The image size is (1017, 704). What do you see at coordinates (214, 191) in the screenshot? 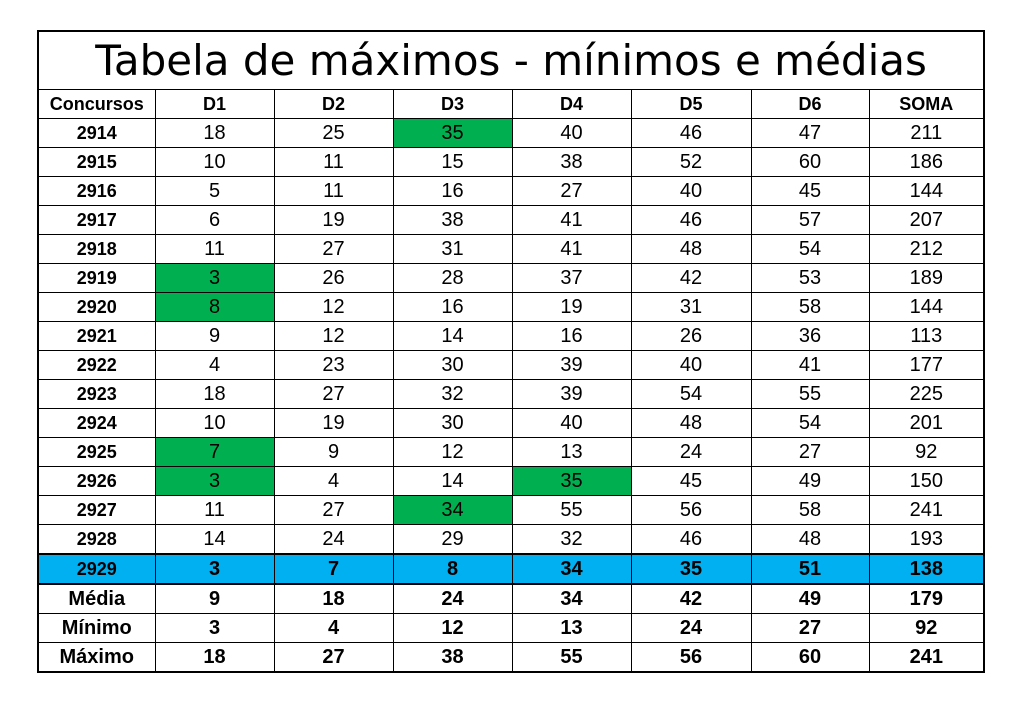
I see `cell: 5` at bounding box center [214, 191].